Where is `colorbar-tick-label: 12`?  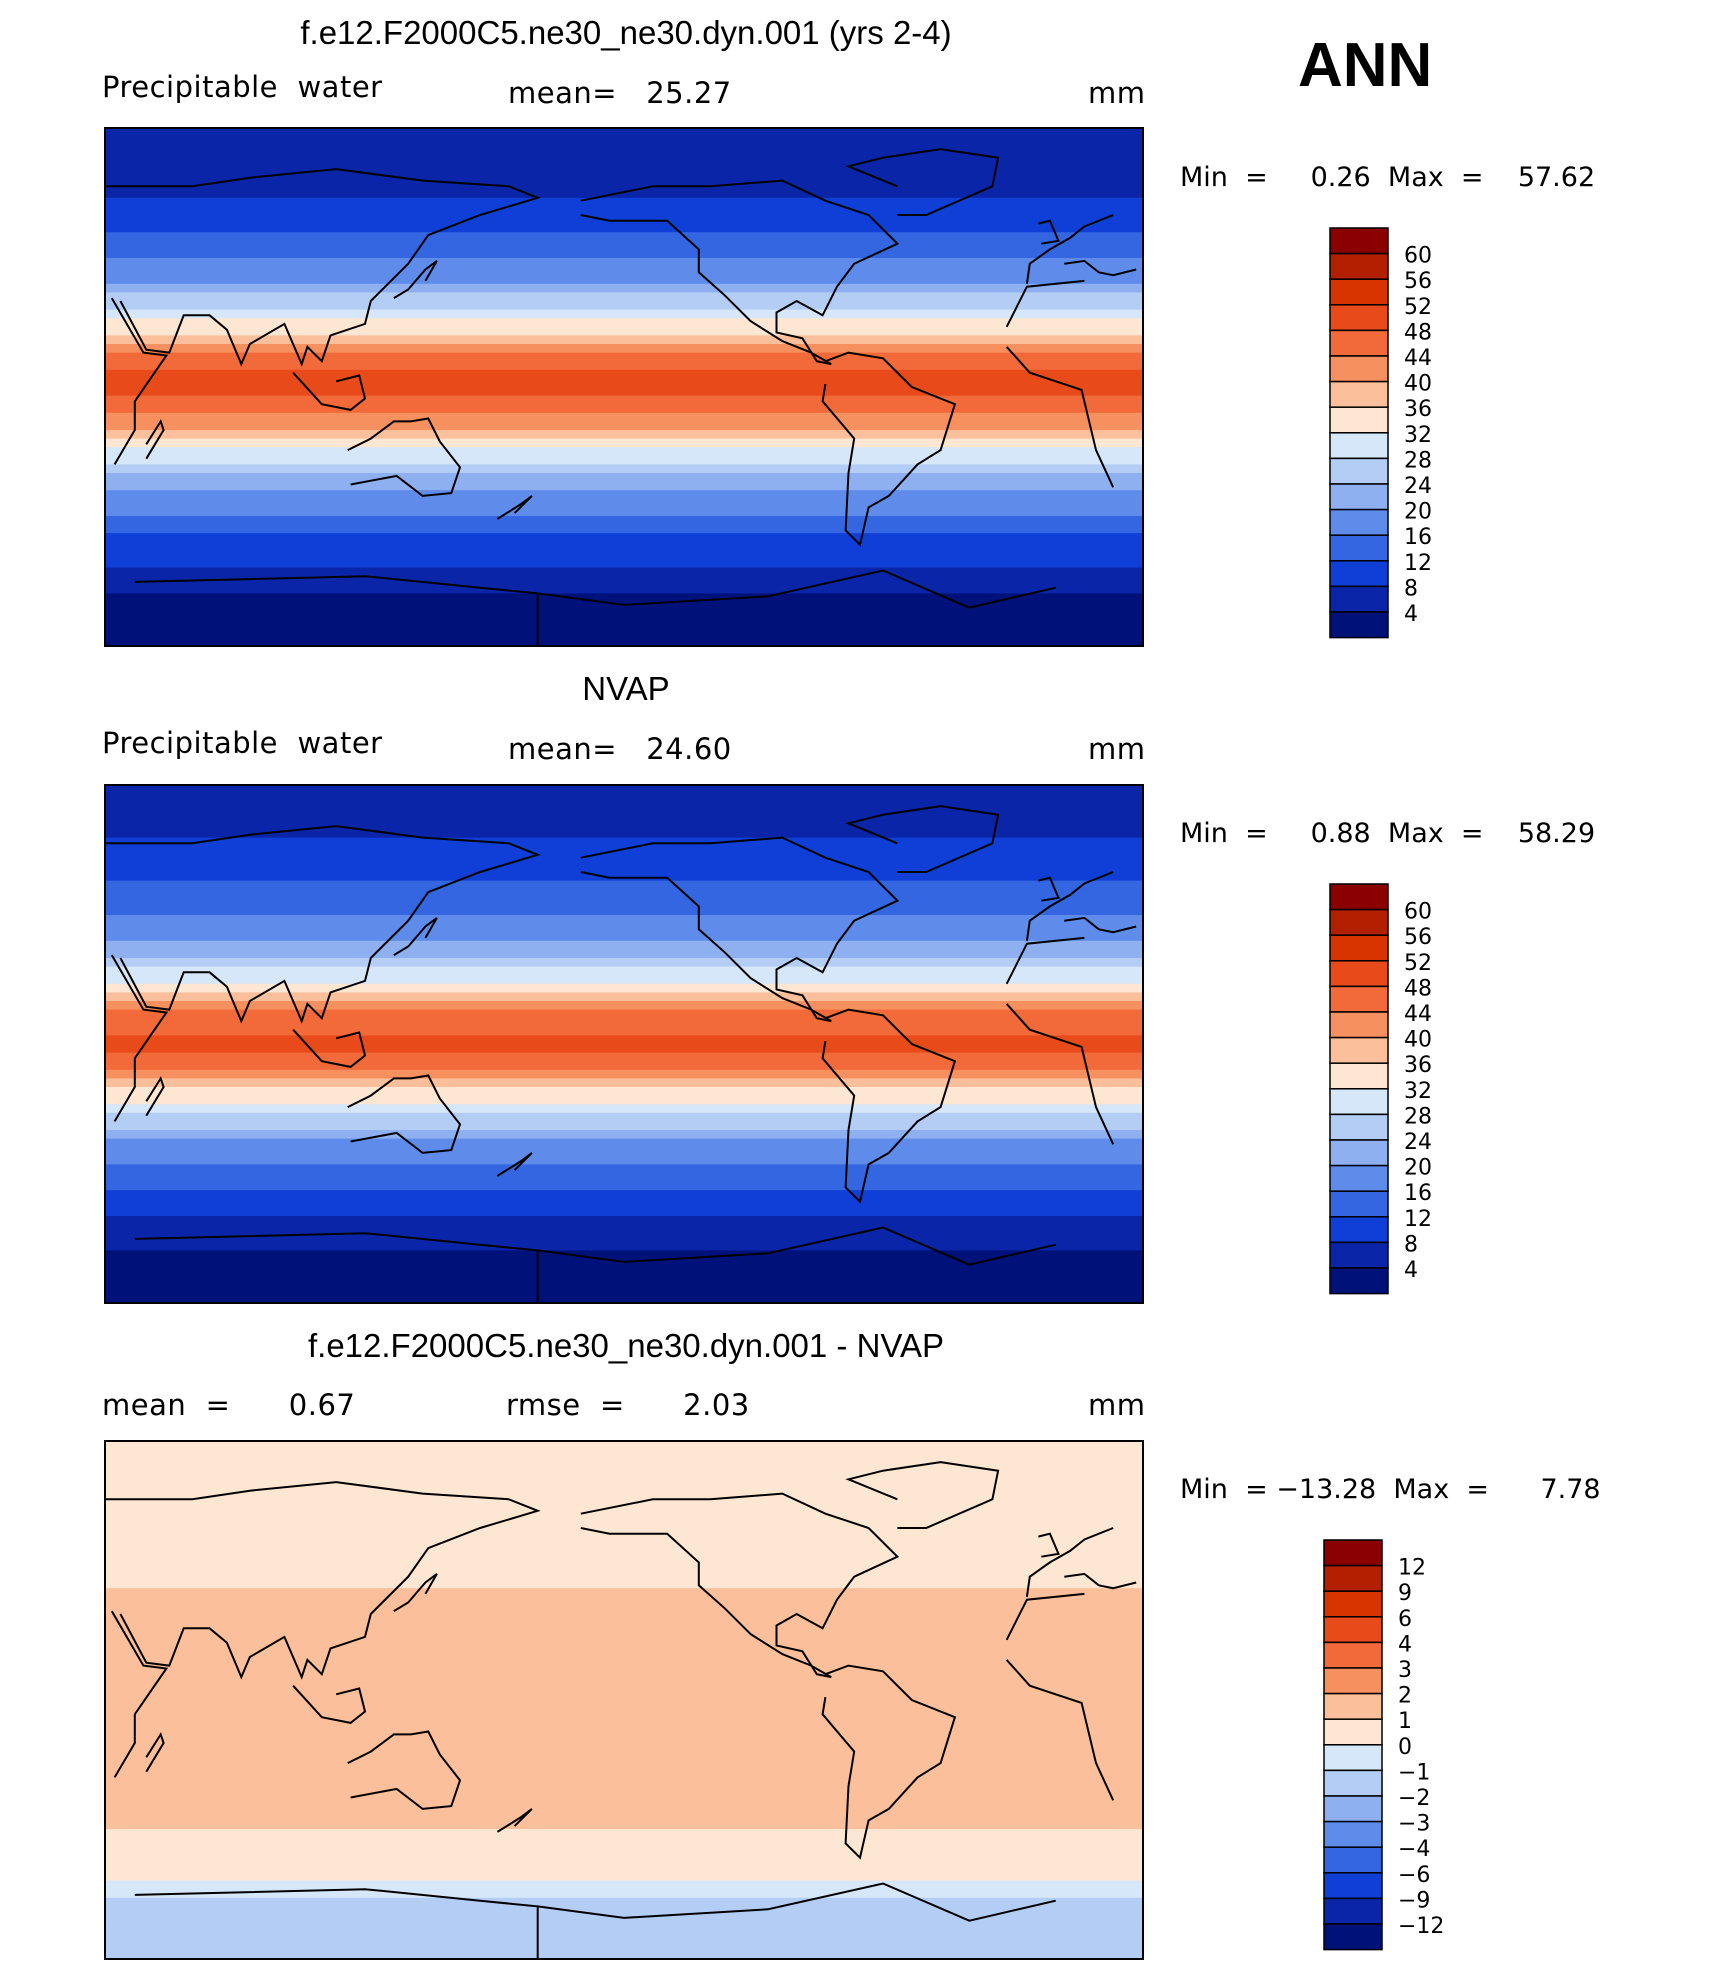
colorbar-tick-label: 12 is located at coordinates (1418, 1219).